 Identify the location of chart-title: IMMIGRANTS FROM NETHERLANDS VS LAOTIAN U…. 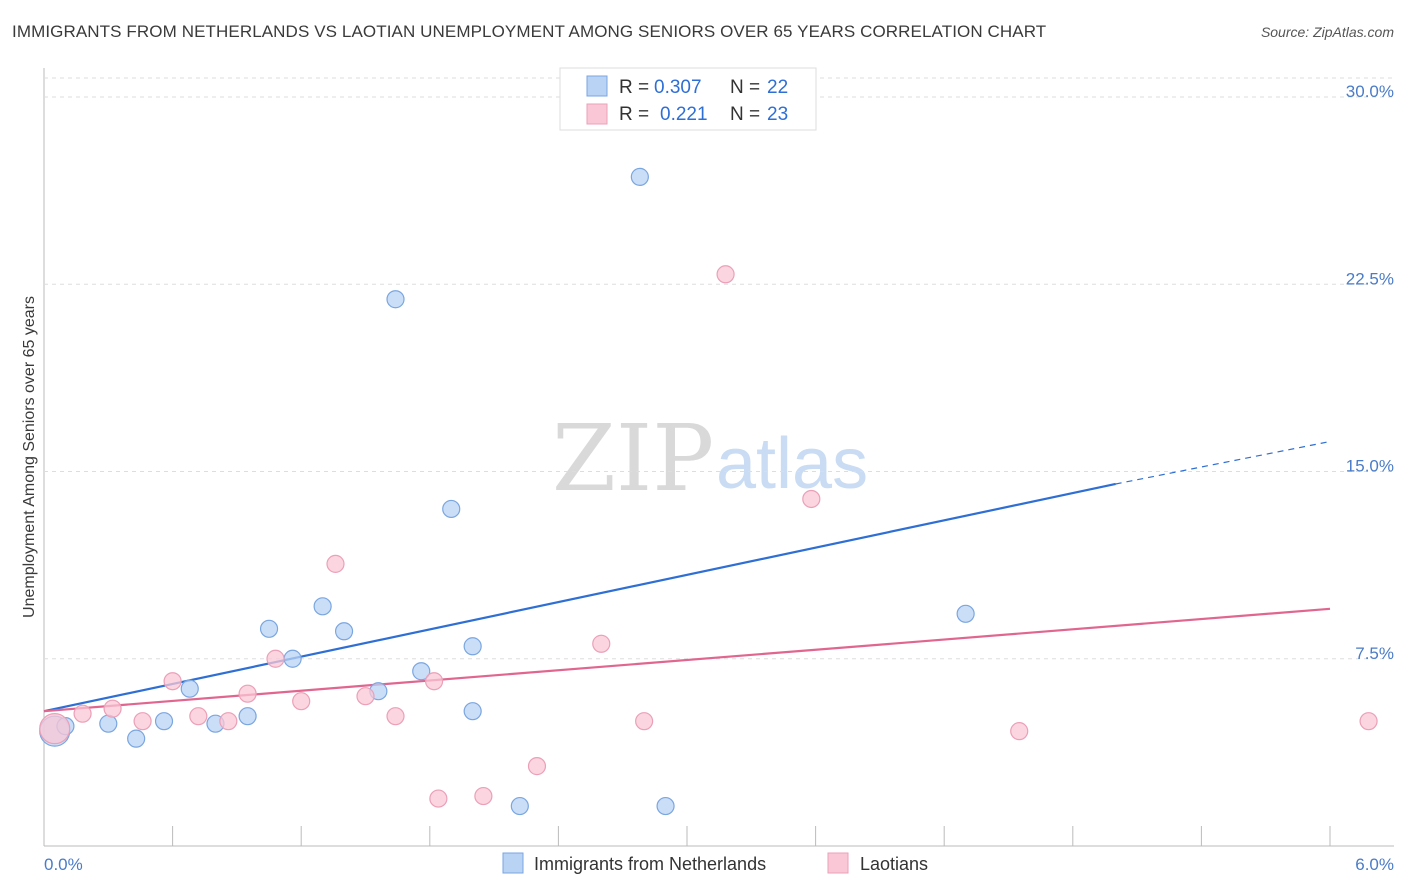
(529, 31).